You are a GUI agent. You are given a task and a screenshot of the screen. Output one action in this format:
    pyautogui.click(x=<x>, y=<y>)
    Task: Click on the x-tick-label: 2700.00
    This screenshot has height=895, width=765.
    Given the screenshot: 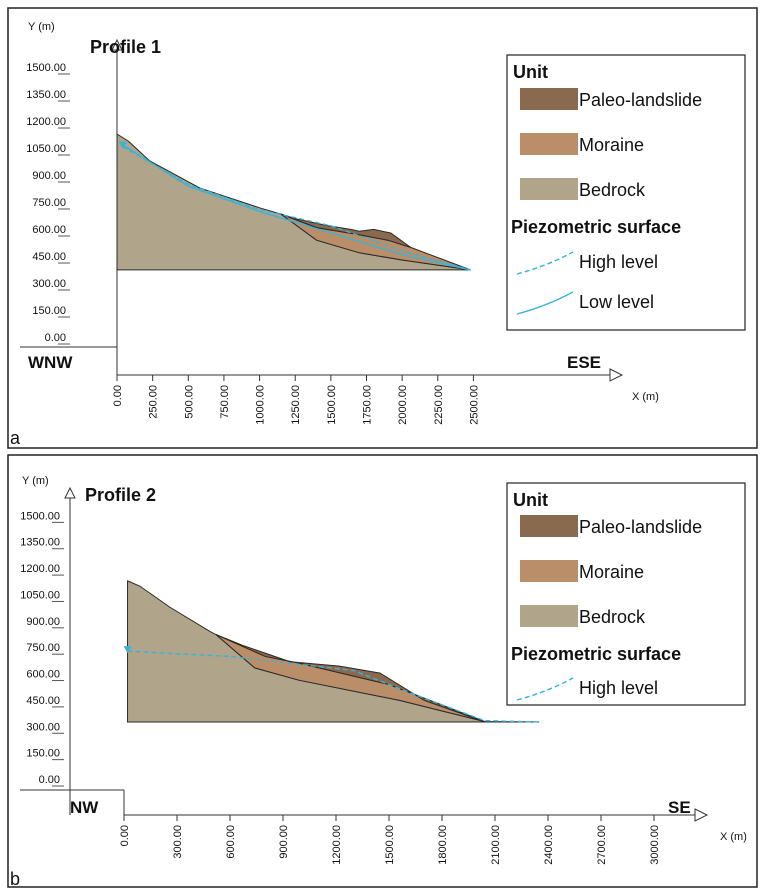 What is the action you would take?
    pyautogui.click(x=602, y=845)
    